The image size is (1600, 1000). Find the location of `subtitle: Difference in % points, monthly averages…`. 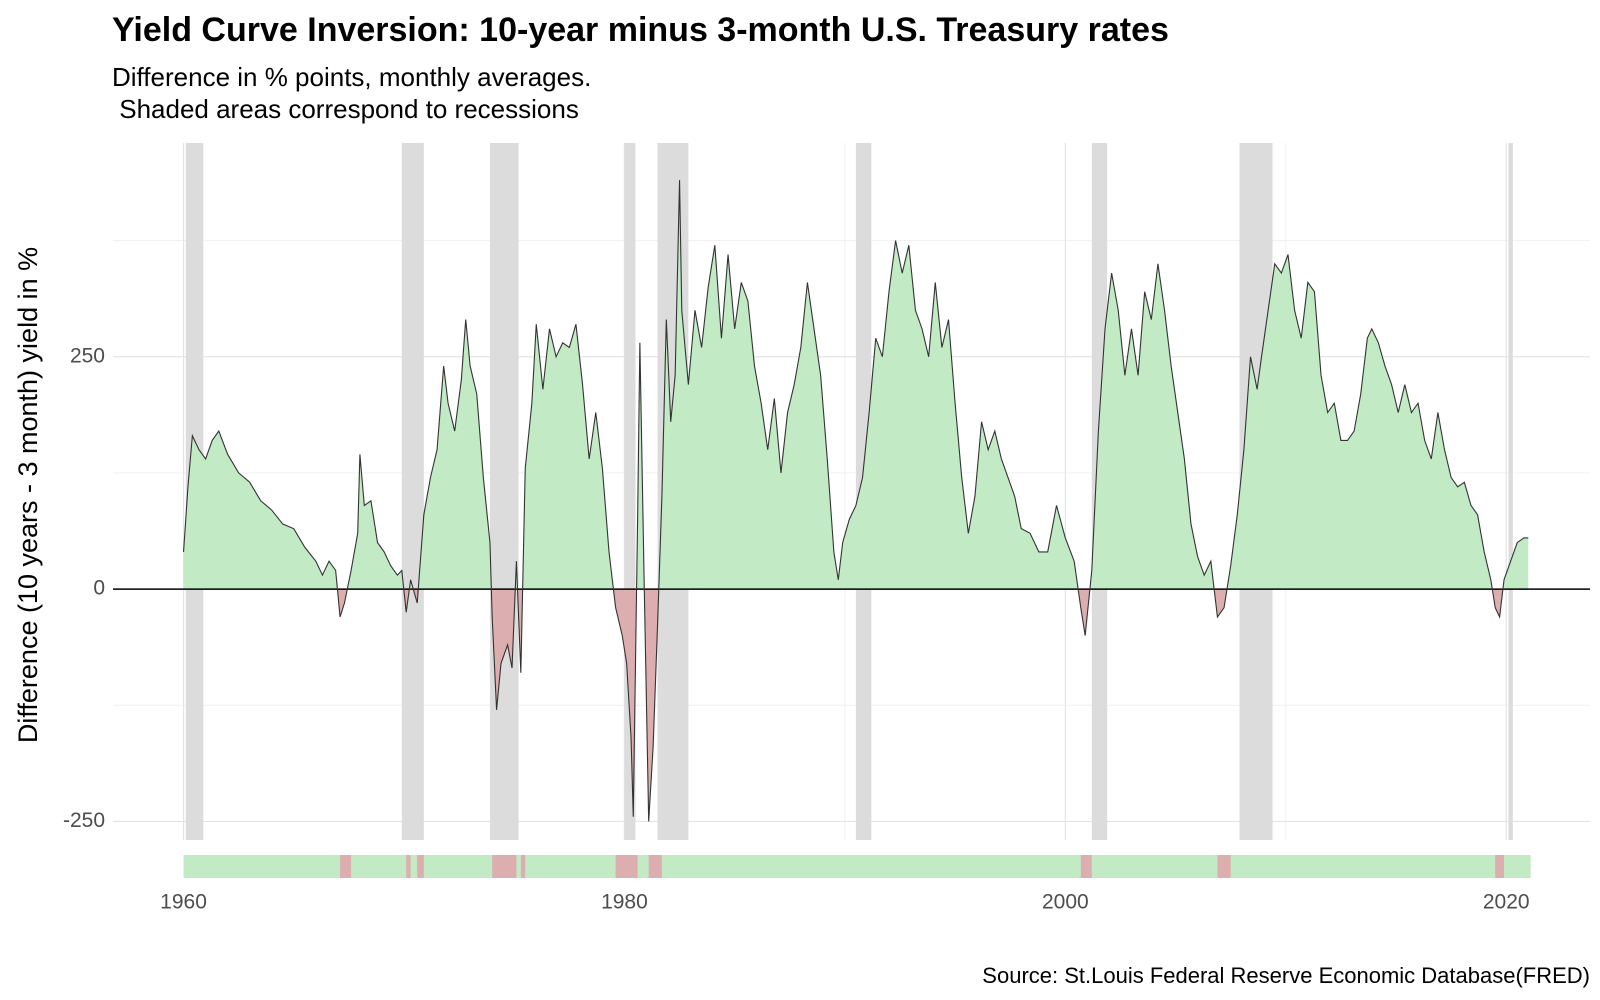

subtitle: Difference in % points, monthly averages… is located at coordinates (351, 77).